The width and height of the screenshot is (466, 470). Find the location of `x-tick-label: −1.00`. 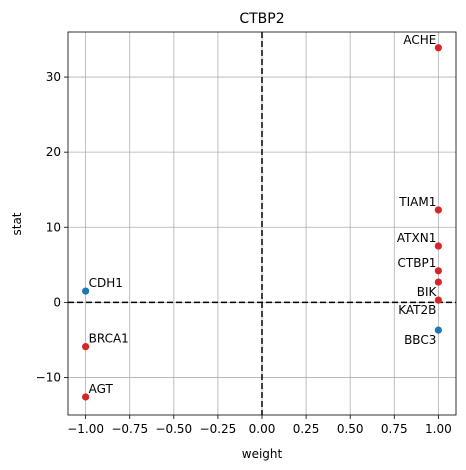

x-tick-label: −1.00 is located at coordinates (85, 429).